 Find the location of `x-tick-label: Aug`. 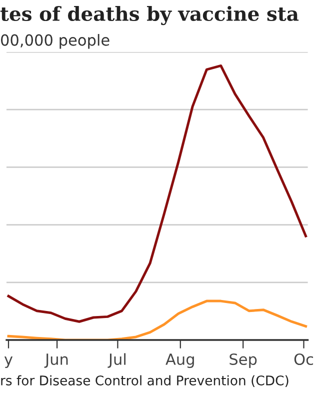

x-tick-label: Aug is located at coordinates (180, 361).